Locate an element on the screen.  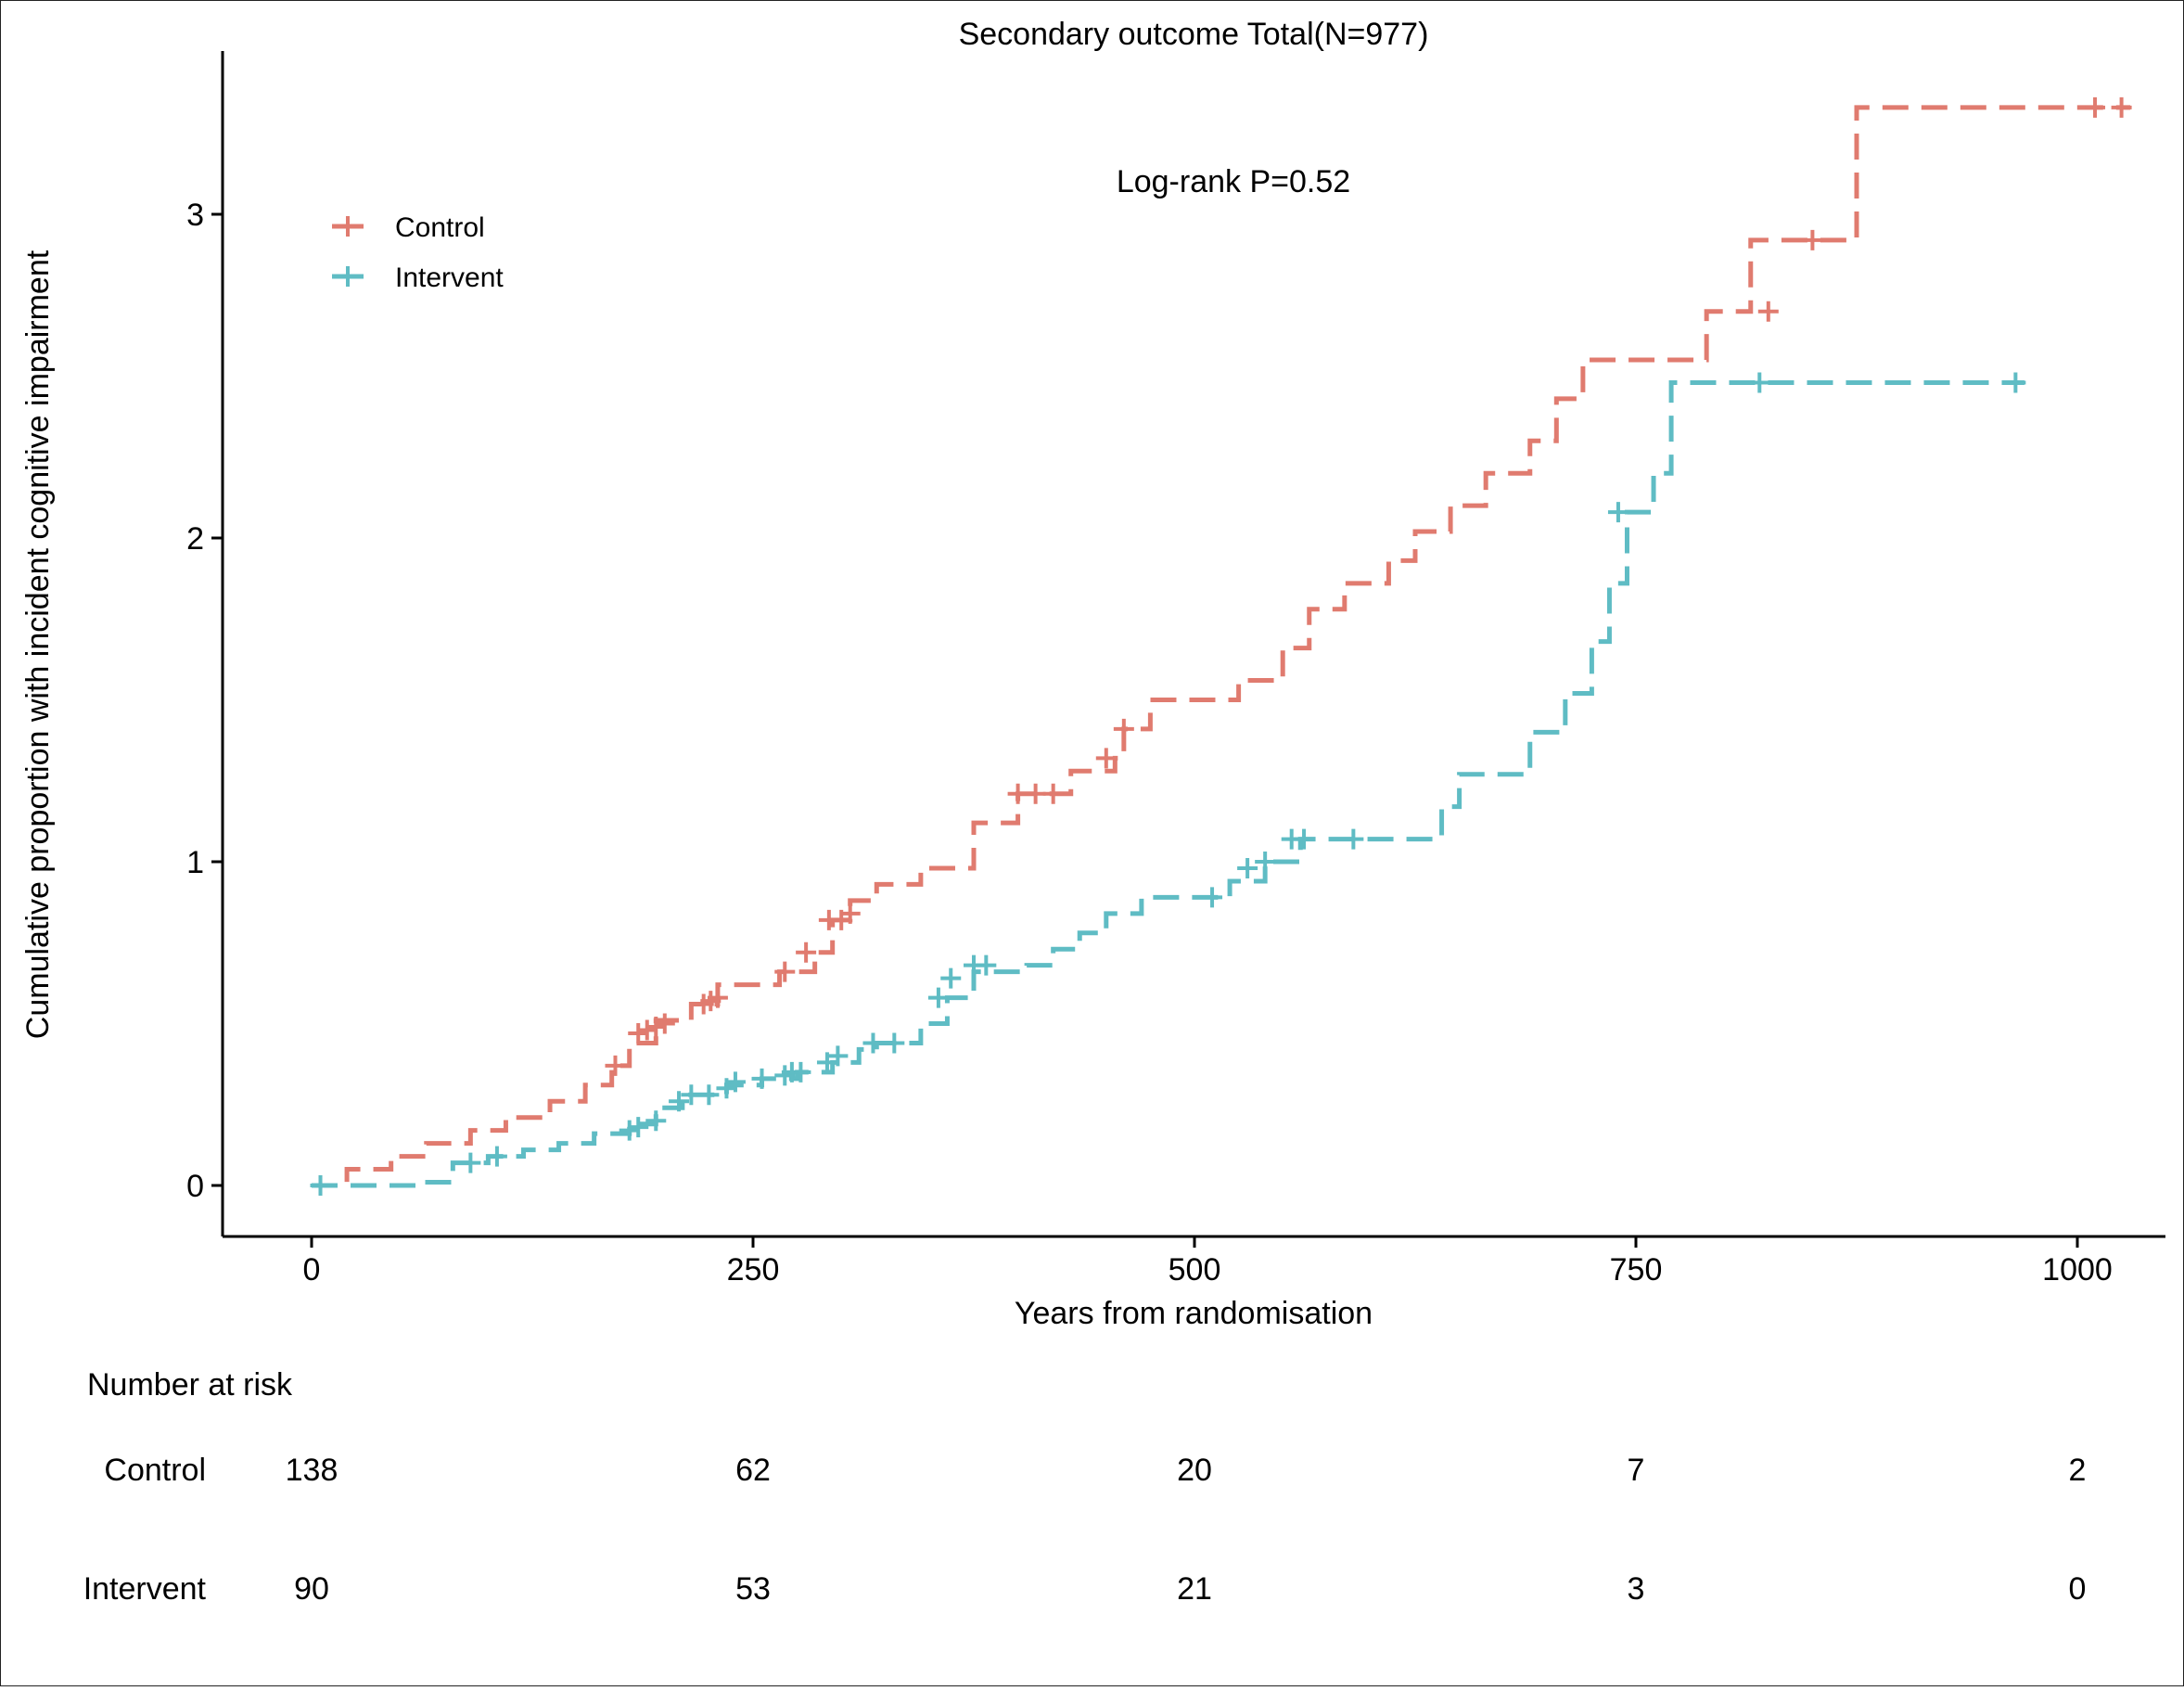
risk-value-intervent: 90 is located at coordinates (311, 1589).